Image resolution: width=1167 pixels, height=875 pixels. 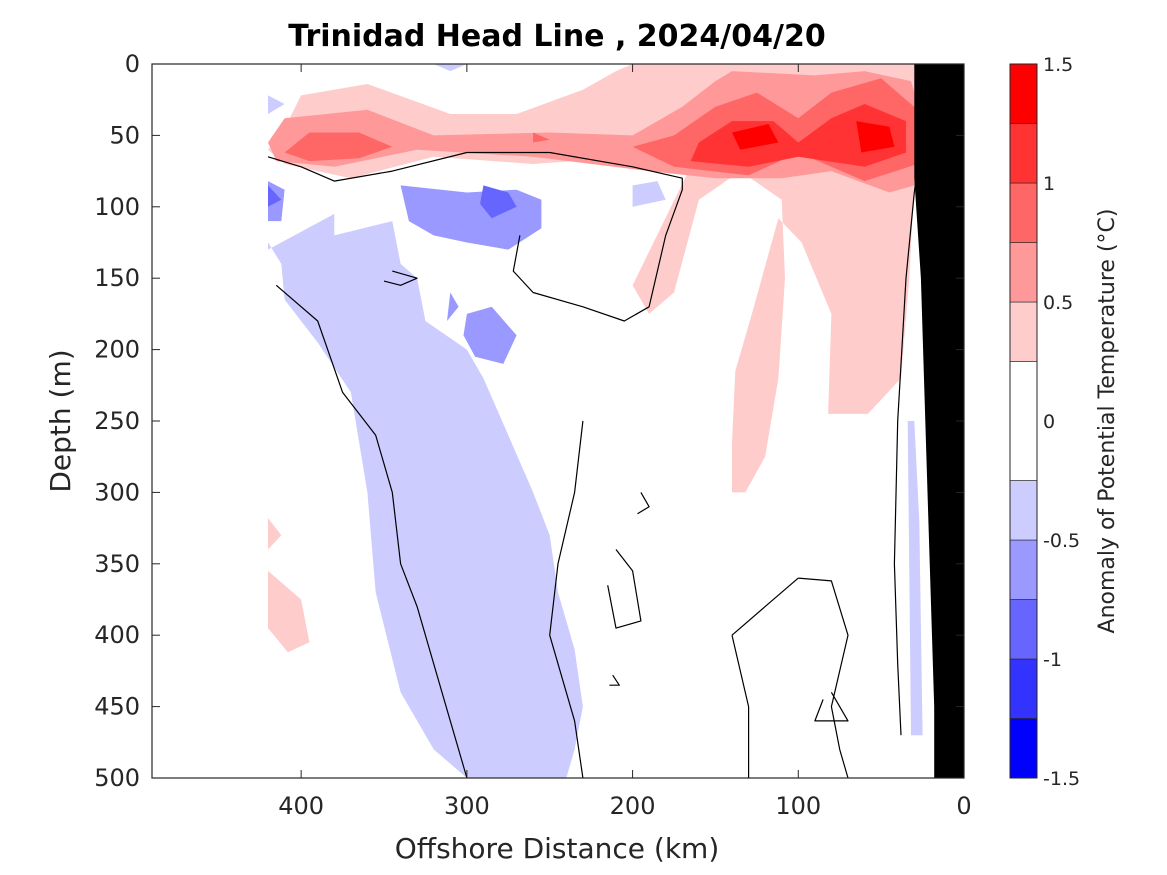 What do you see at coordinates (1058, 65) in the screenshot?
I see `colorbar-tick-label-6: 1.5` at bounding box center [1058, 65].